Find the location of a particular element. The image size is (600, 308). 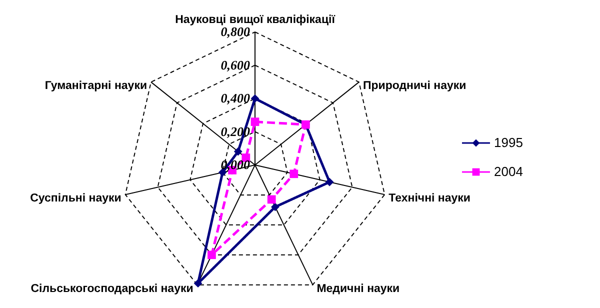

y-tick-label: 0,800 is located at coordinates (235, 31).